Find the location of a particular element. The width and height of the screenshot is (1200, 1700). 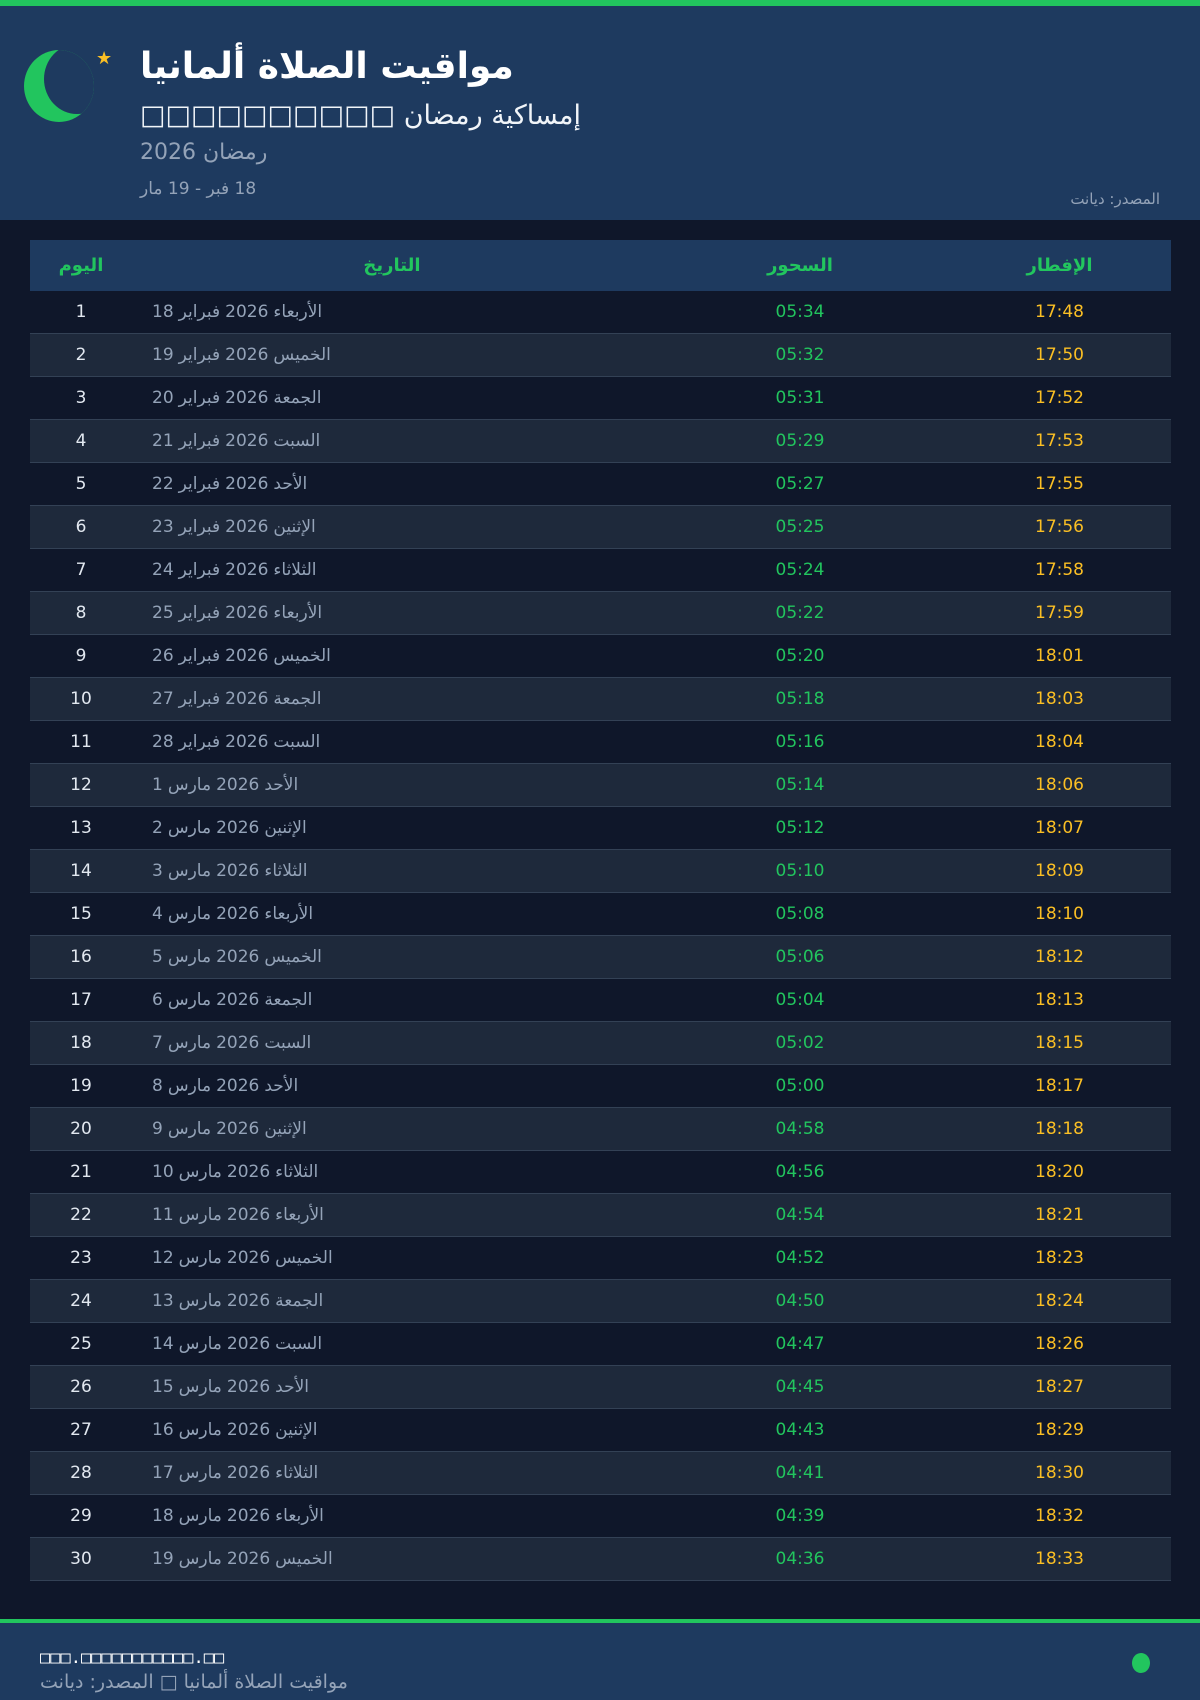

sahur-time: 05:06 is located at coordinates (800, 957).